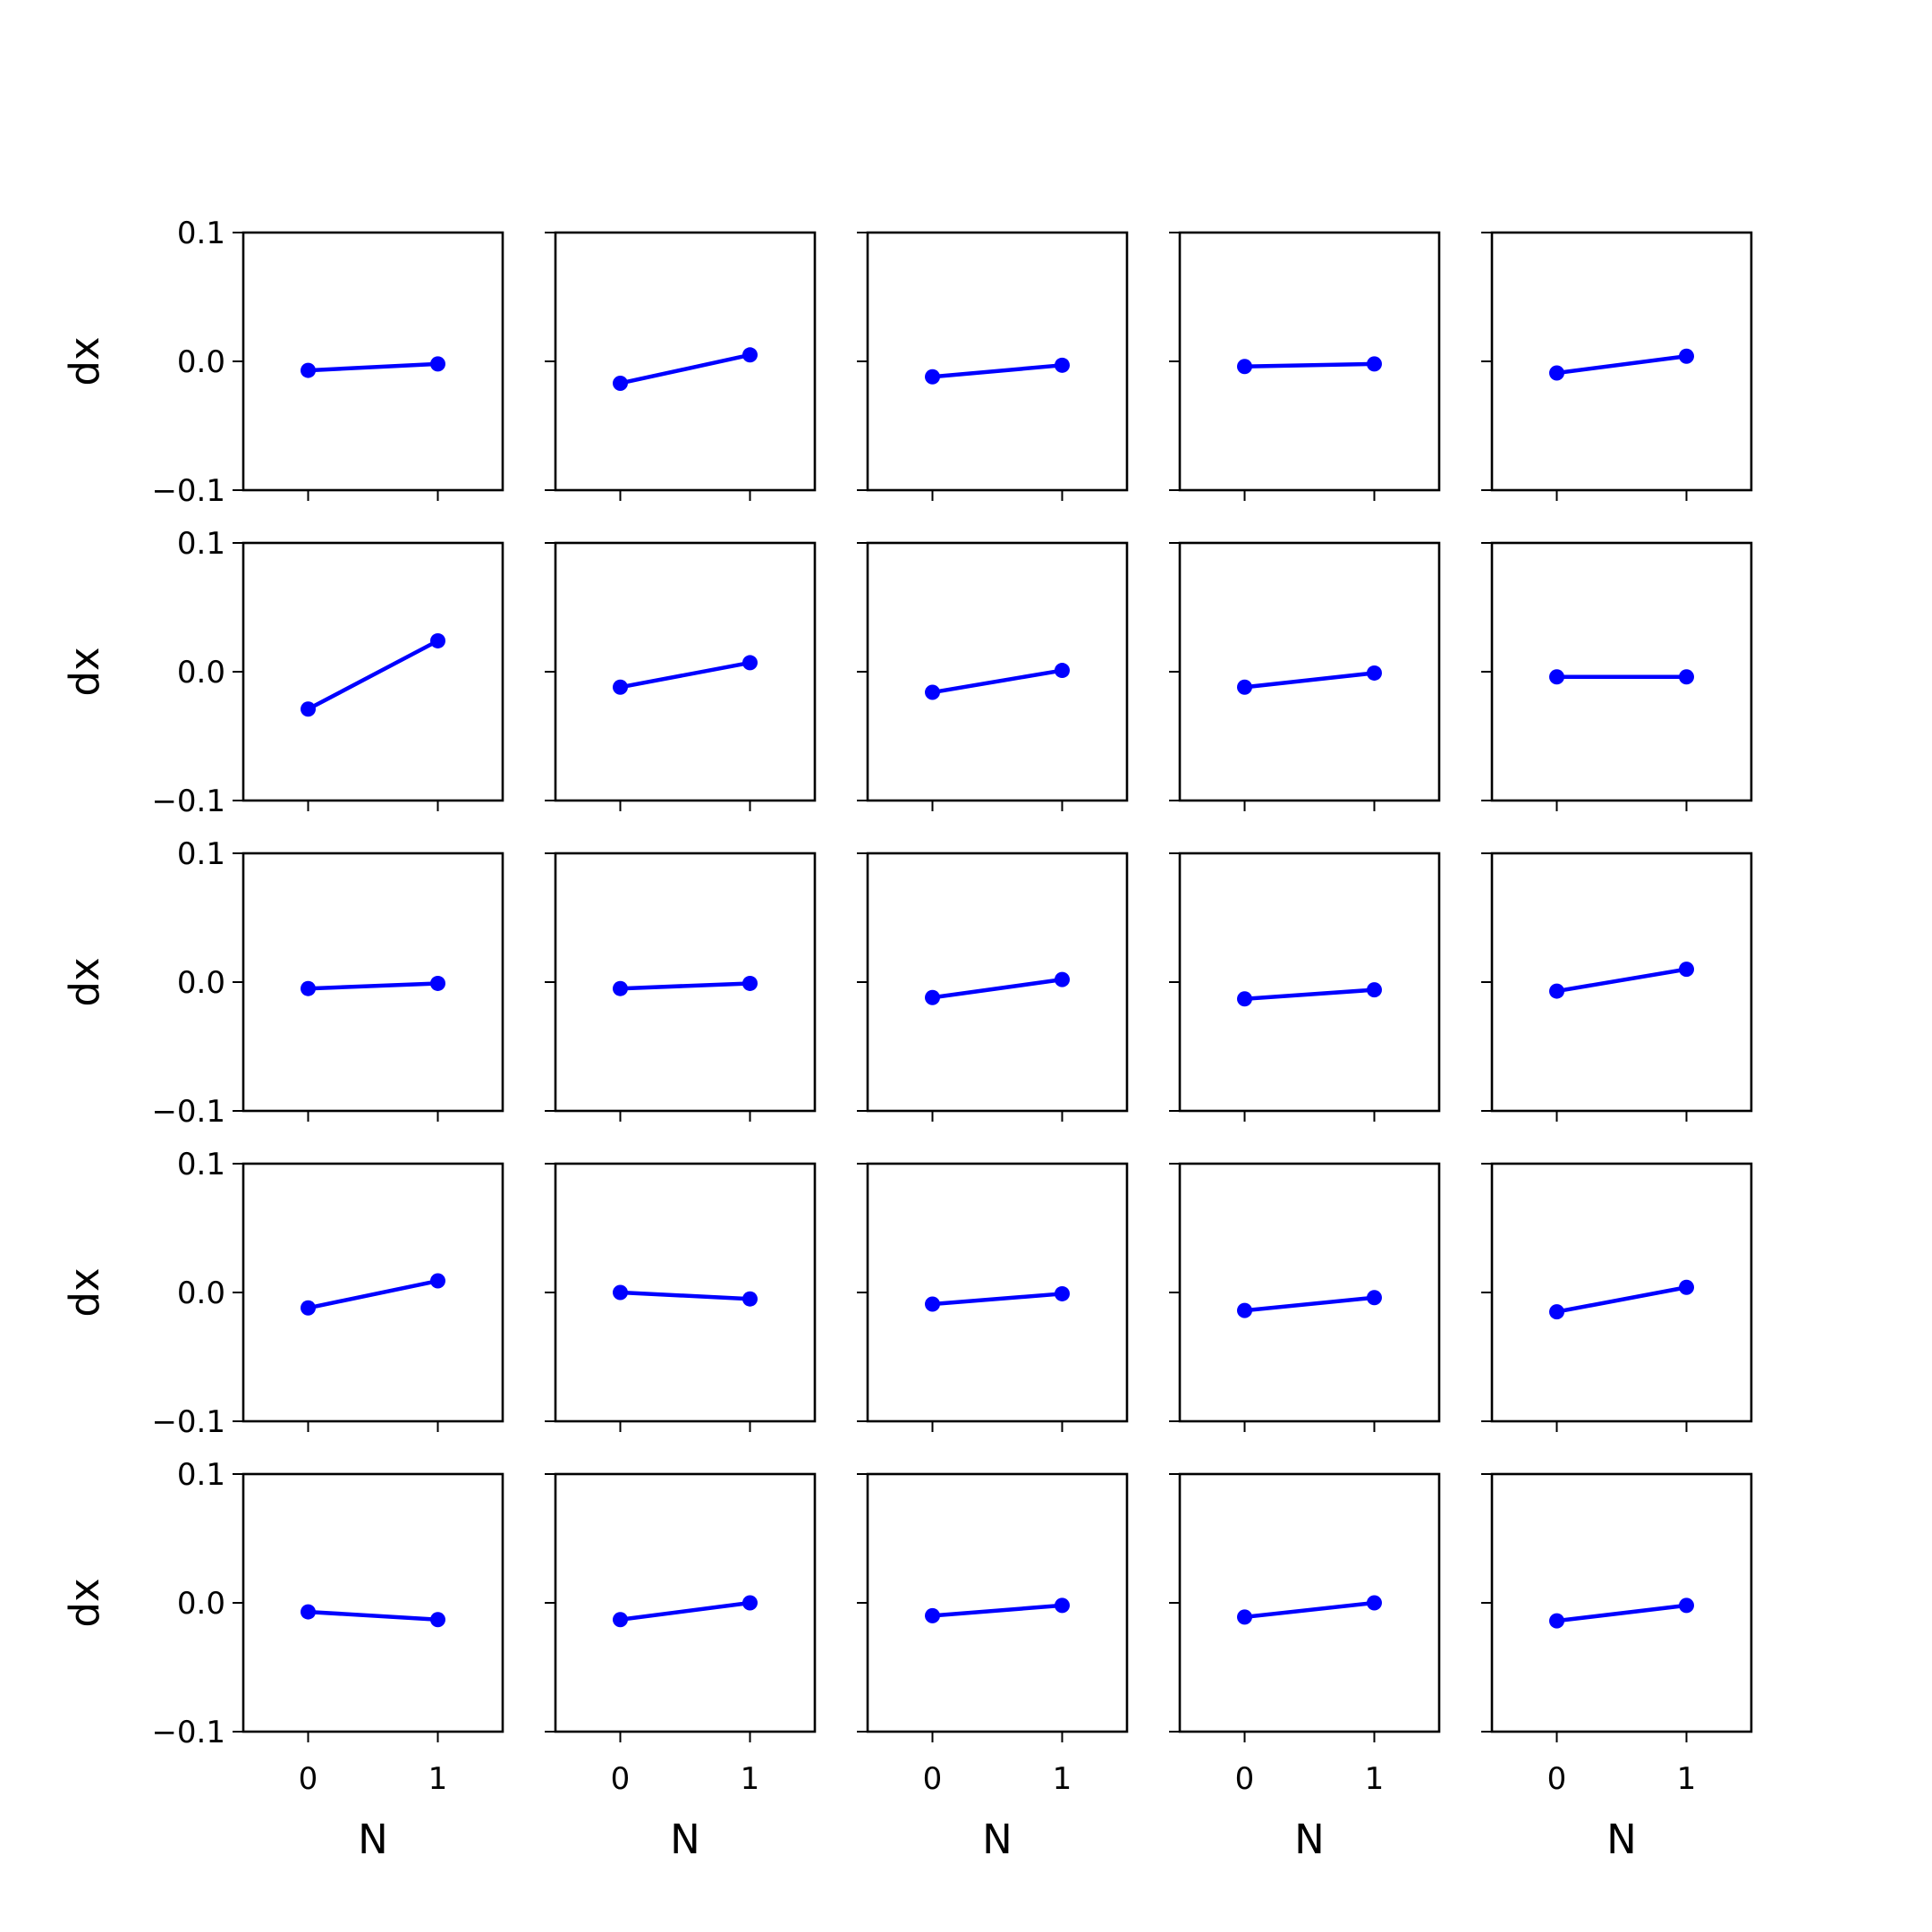  What do you see at coordinates (993, 1667) in the screenshot?
I see `subplot-r5-c3: 0 1 N` at bounding box center [993, 1667].